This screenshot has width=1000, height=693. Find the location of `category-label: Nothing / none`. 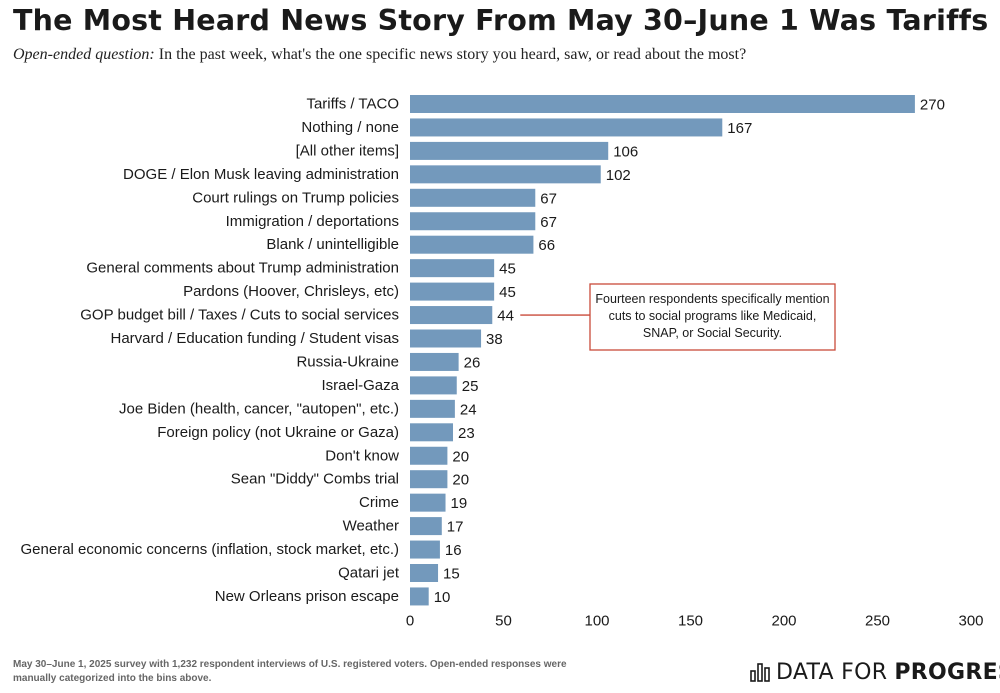

category-label: Nothing / none is located at coordinates (350, 127).